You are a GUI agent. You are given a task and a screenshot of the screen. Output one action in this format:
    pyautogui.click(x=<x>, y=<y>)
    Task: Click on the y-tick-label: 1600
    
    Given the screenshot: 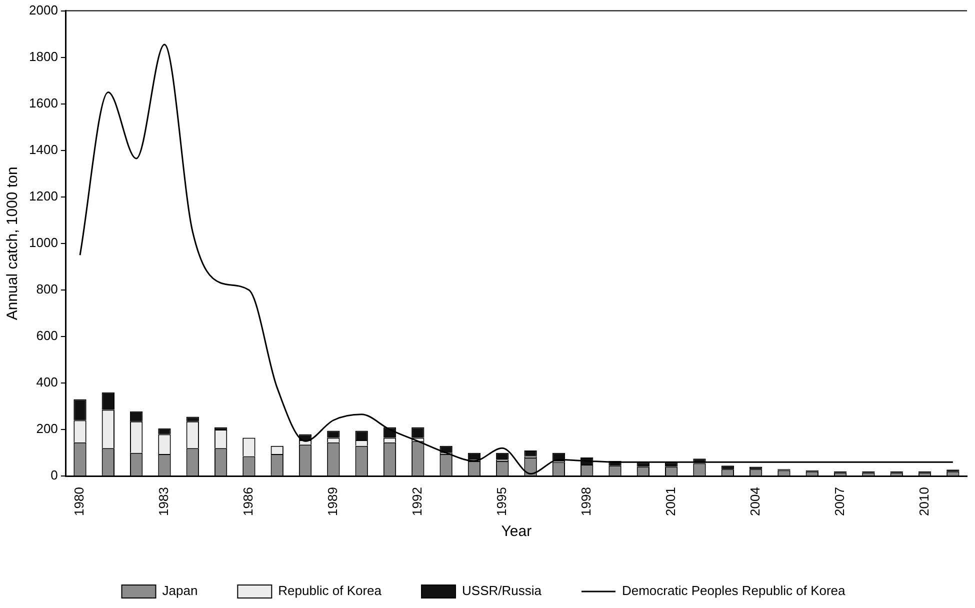 What is the action you would take?
    pyautogui.click(x=43, y=102)
    